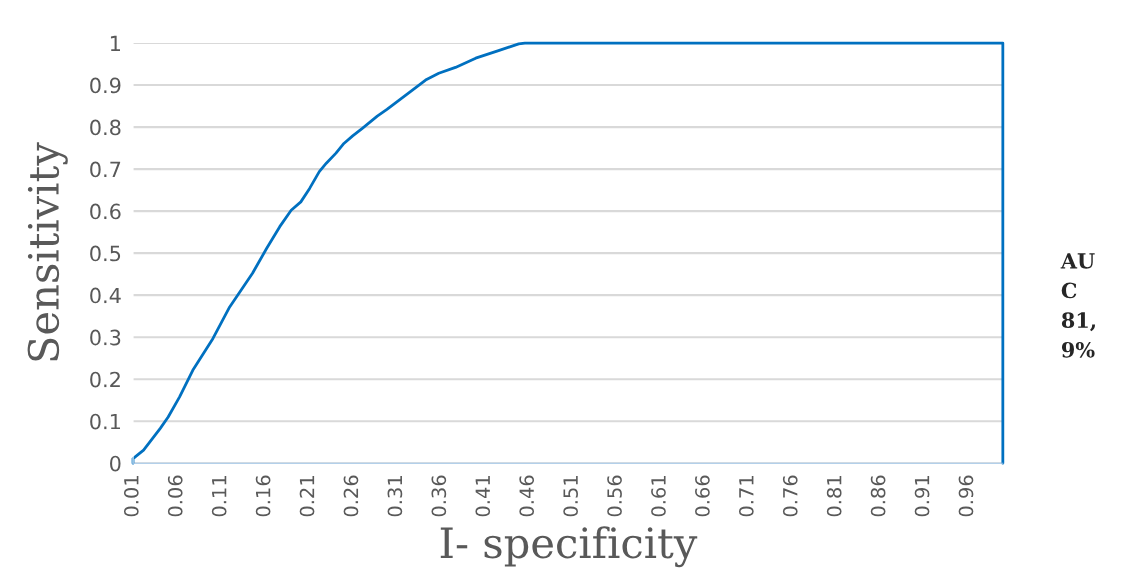  What do you see at coordinates (175, 496) in the screenshot?
I see `x-tick-label: 0.06` at bounding box center [175, 496].